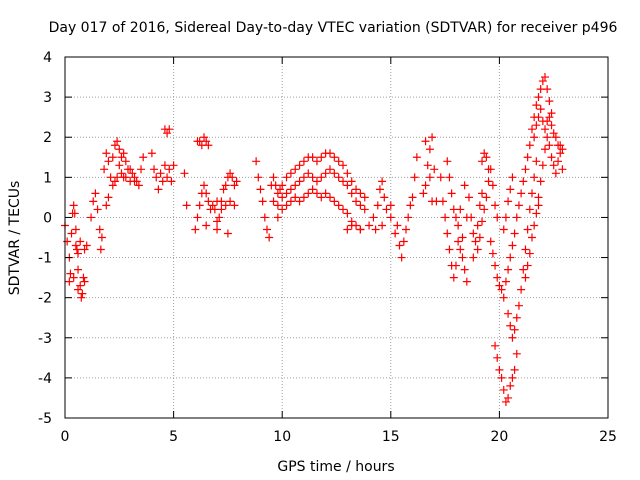  What do you see at coordinates (45, 379) in the screenshot?
I see `y-tick-label: -4` at bounding box center [45, 379].